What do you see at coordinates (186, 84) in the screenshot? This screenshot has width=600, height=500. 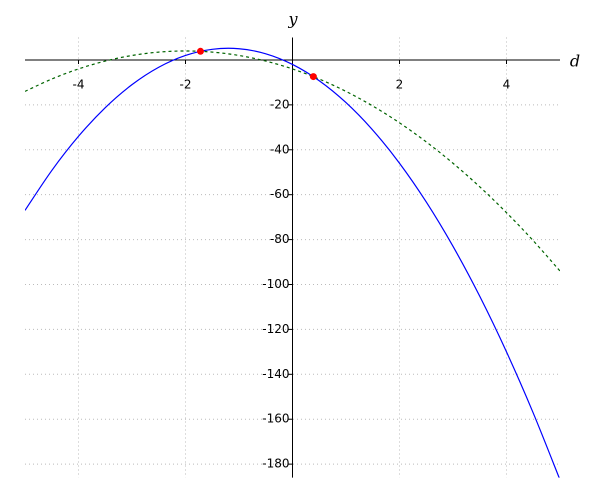 I see `x-tick-label: -2` at bounding box center [186, 84].